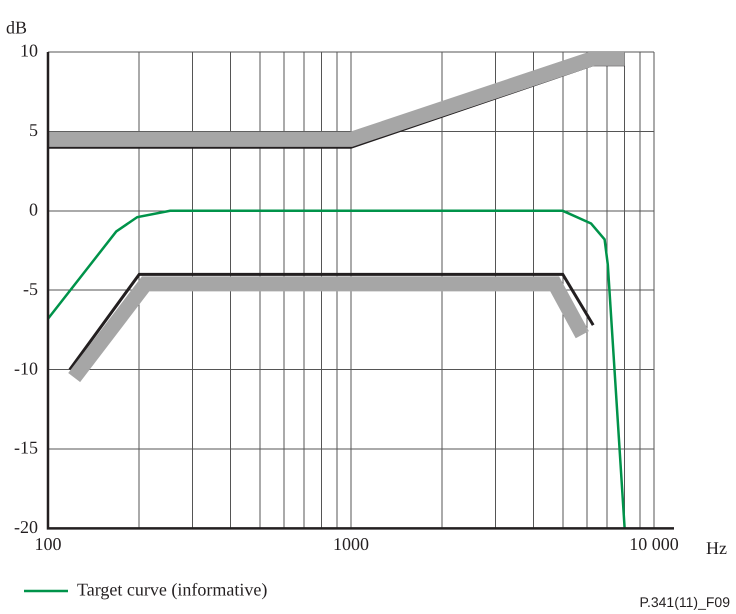  I want to click on y-tick-label: 0, so click(33, 210).